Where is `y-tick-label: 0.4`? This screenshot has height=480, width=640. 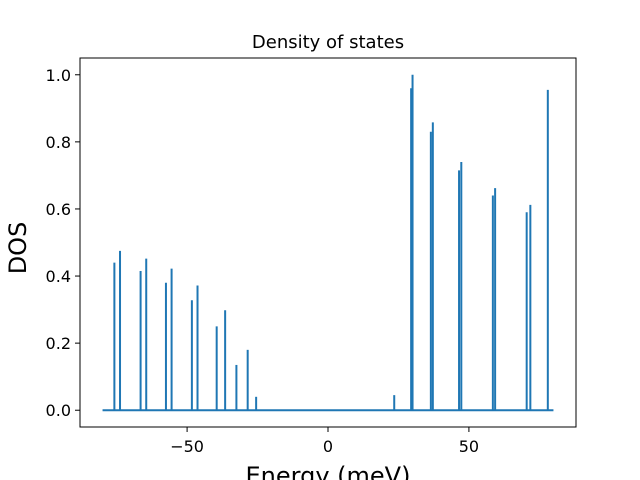
y-tick-label: 0.4 is located at coordinates (58, 276).